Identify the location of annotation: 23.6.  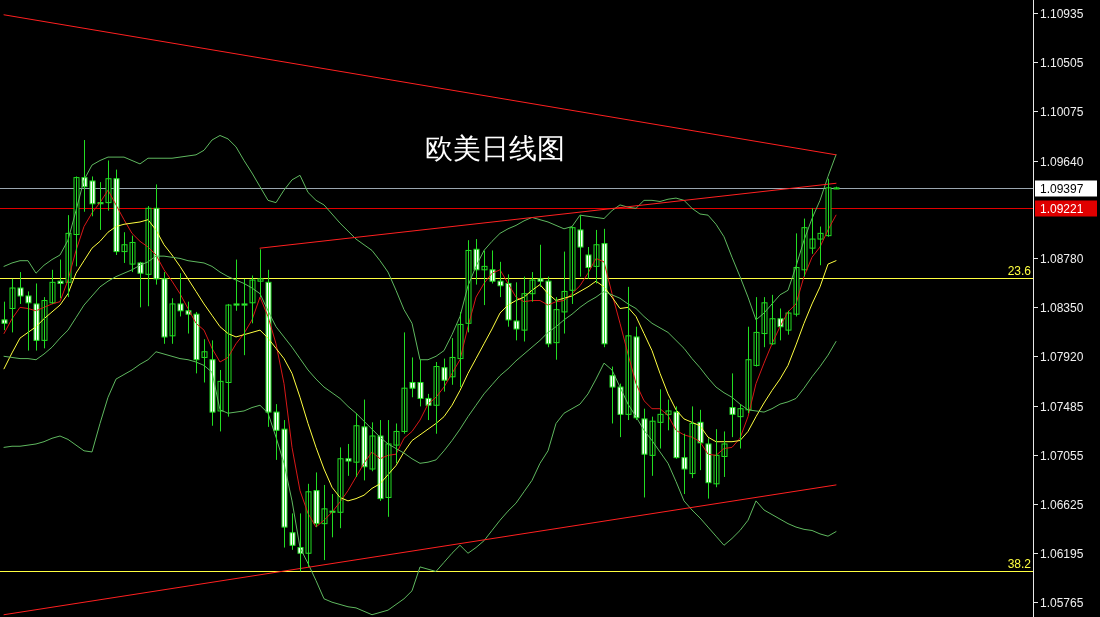
(1019, 271).